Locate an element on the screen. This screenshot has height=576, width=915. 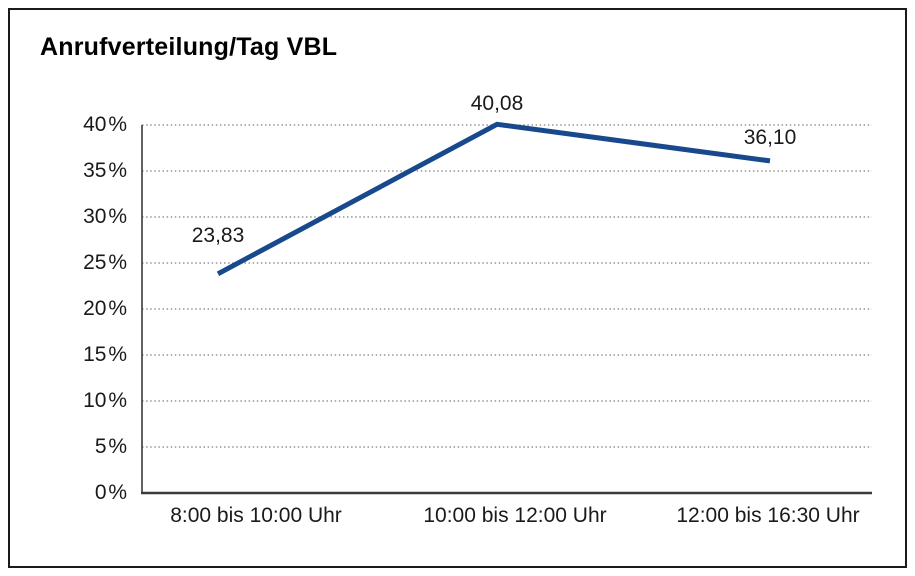
y-tick-label-30: 30 % is located at coordinates (105, 216).